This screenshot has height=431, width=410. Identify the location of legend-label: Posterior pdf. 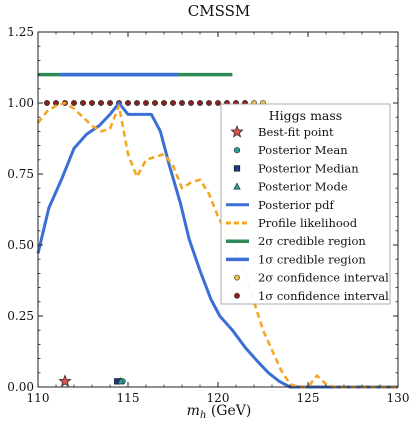
(296, 205).